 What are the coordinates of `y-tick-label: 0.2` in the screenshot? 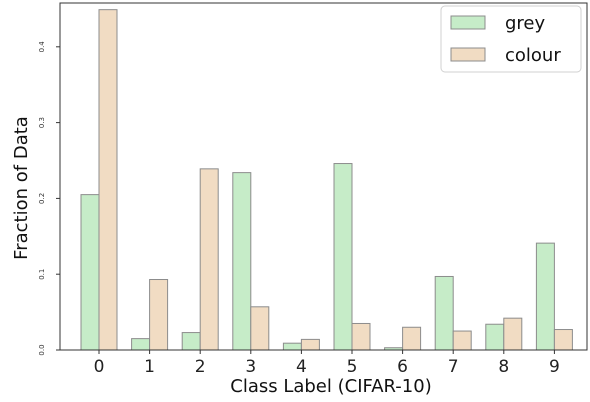 It's located at (42, 198).